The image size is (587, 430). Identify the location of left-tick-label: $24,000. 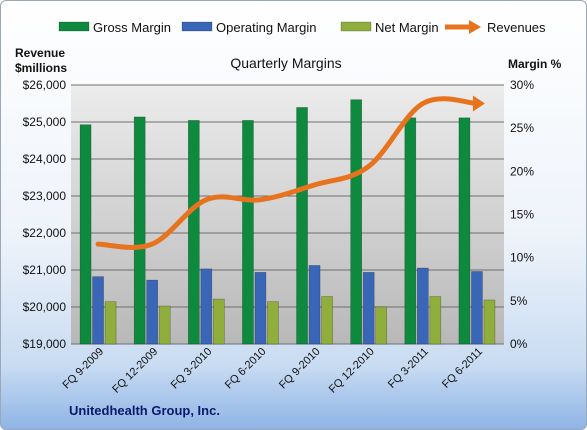
(45, 159).